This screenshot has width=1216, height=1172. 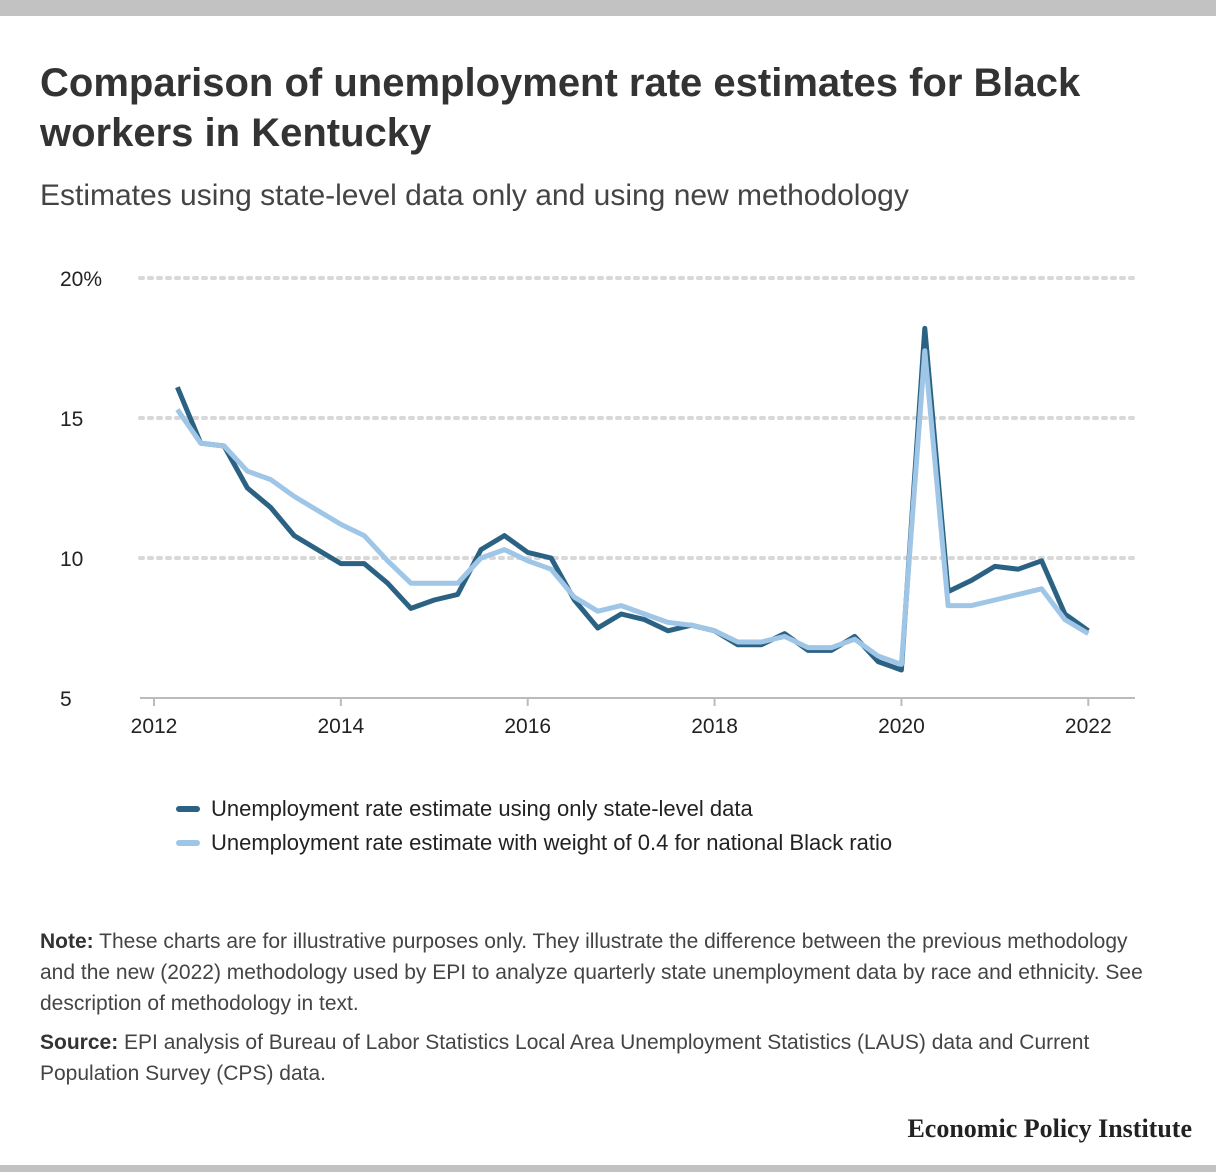 I want to click on x-tick-label: 2012, so click(x=154, y=726).